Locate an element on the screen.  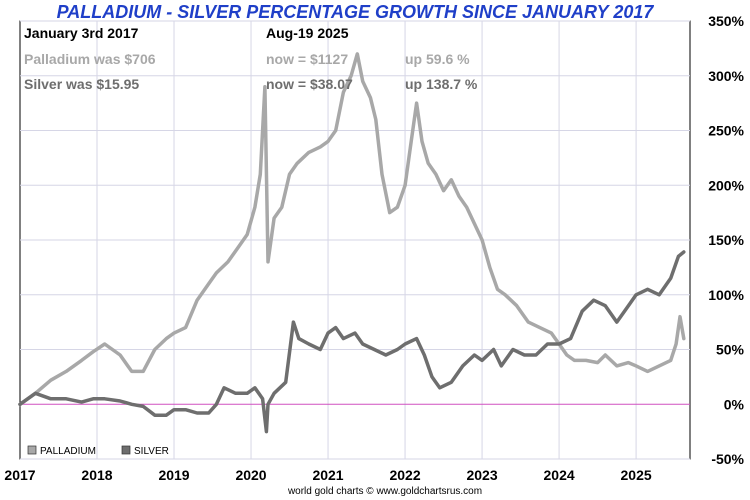
y-axis-ticks: 350% 300% 250% 200% 150% 100% 50% 0% -50% is located at coordinates (726, 240).